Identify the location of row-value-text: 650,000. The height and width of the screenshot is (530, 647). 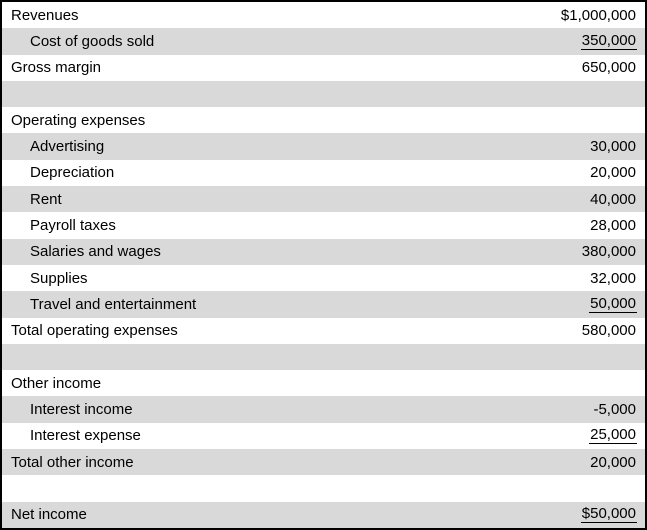
(608, 68).